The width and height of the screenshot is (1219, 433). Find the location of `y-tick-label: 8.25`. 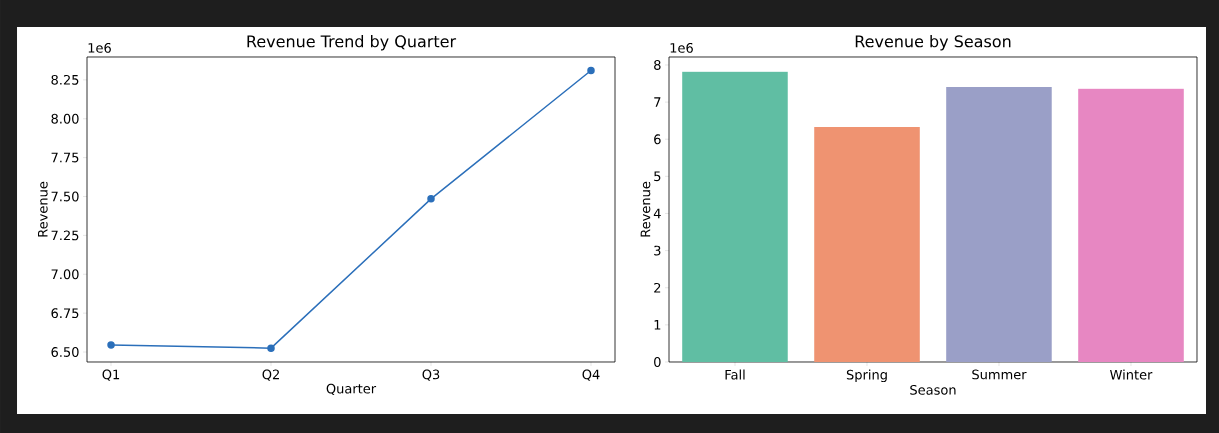

y-tick-label: 8.25 is located at coordinates (65, 79).